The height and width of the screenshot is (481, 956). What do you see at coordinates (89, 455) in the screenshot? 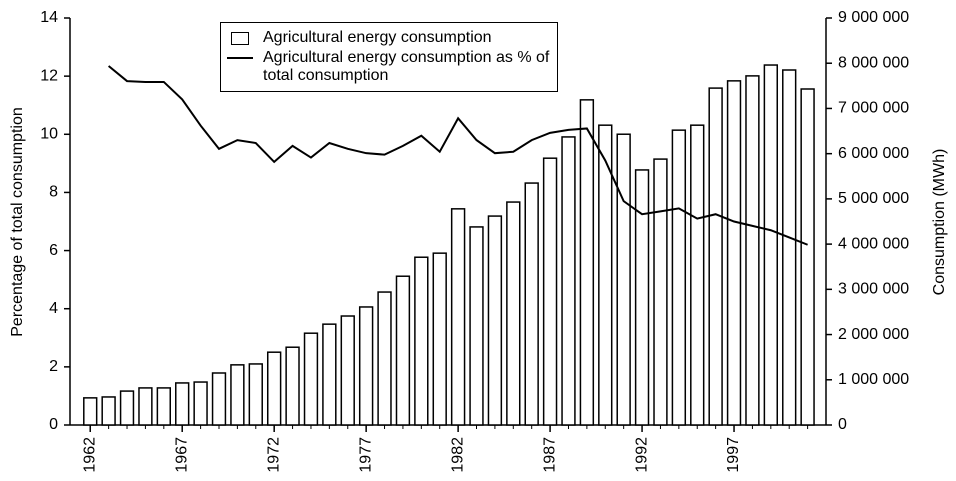
I see `x-tick-label: 1962` at bounding box center [89, 455].